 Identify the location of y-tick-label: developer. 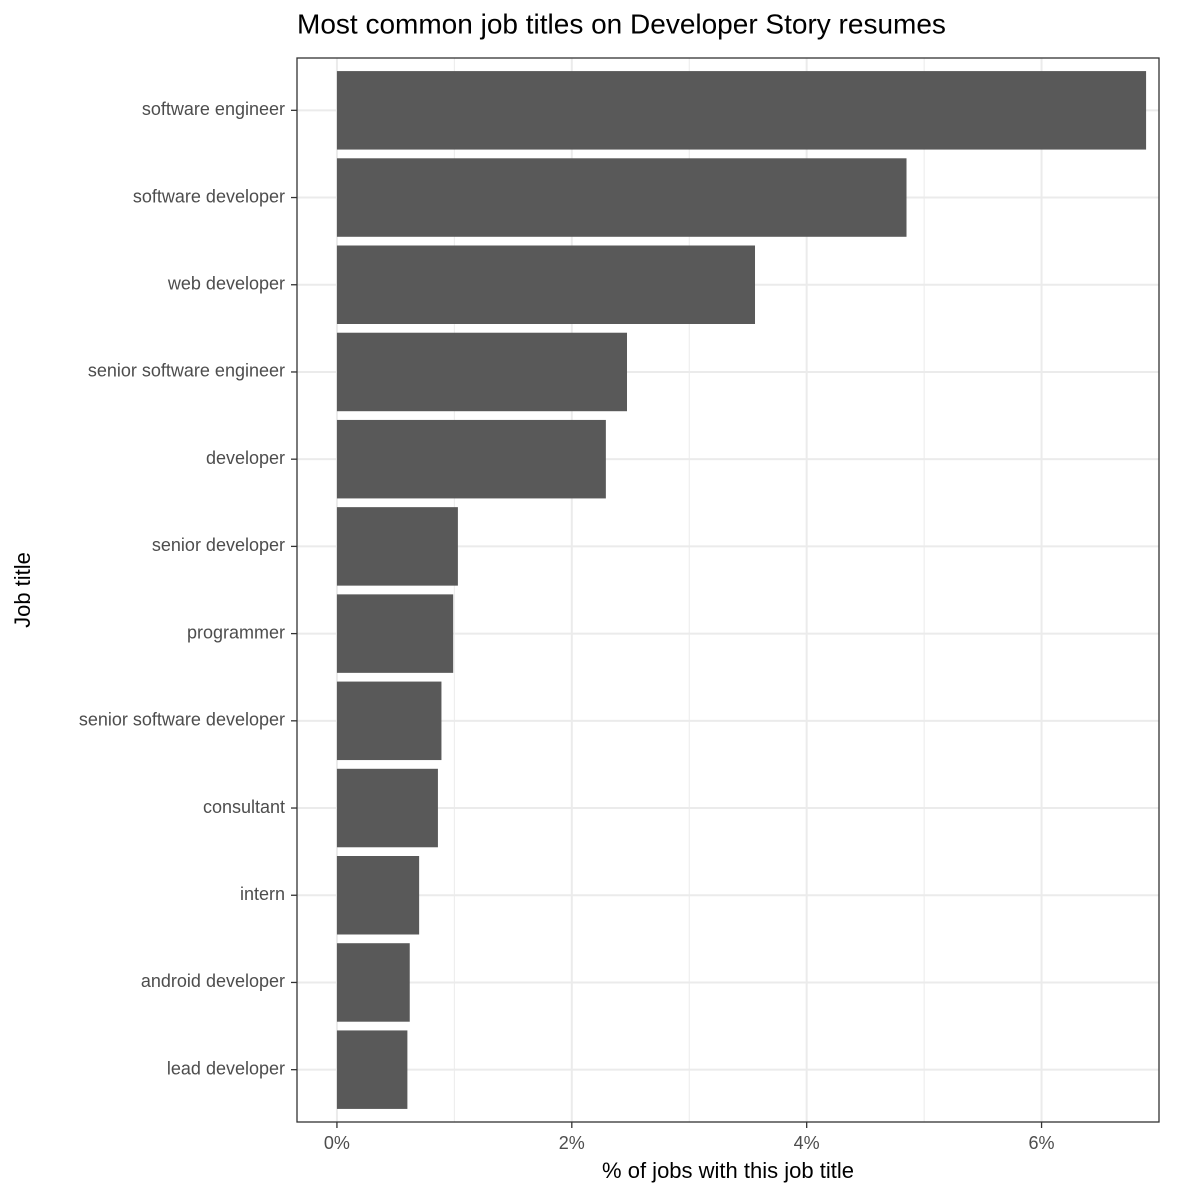
(245, 458).